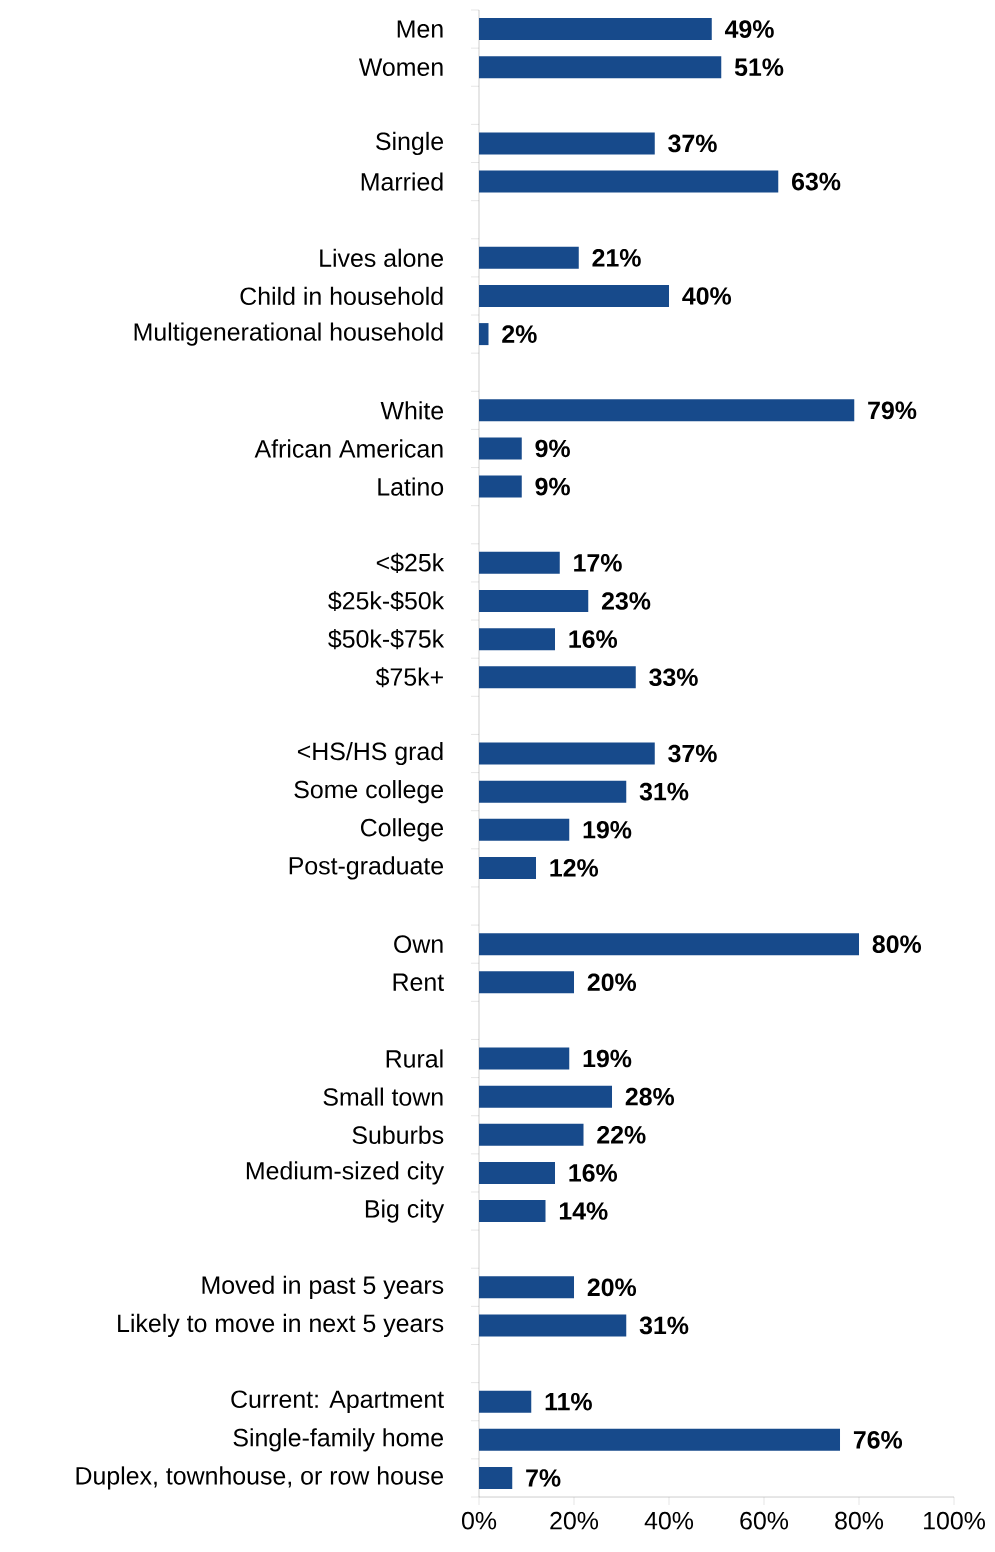 The image size is (995, 1552). Describe the element at coordinates (598, 563) in the screenshot. I see `data-label: 17%` at that location.